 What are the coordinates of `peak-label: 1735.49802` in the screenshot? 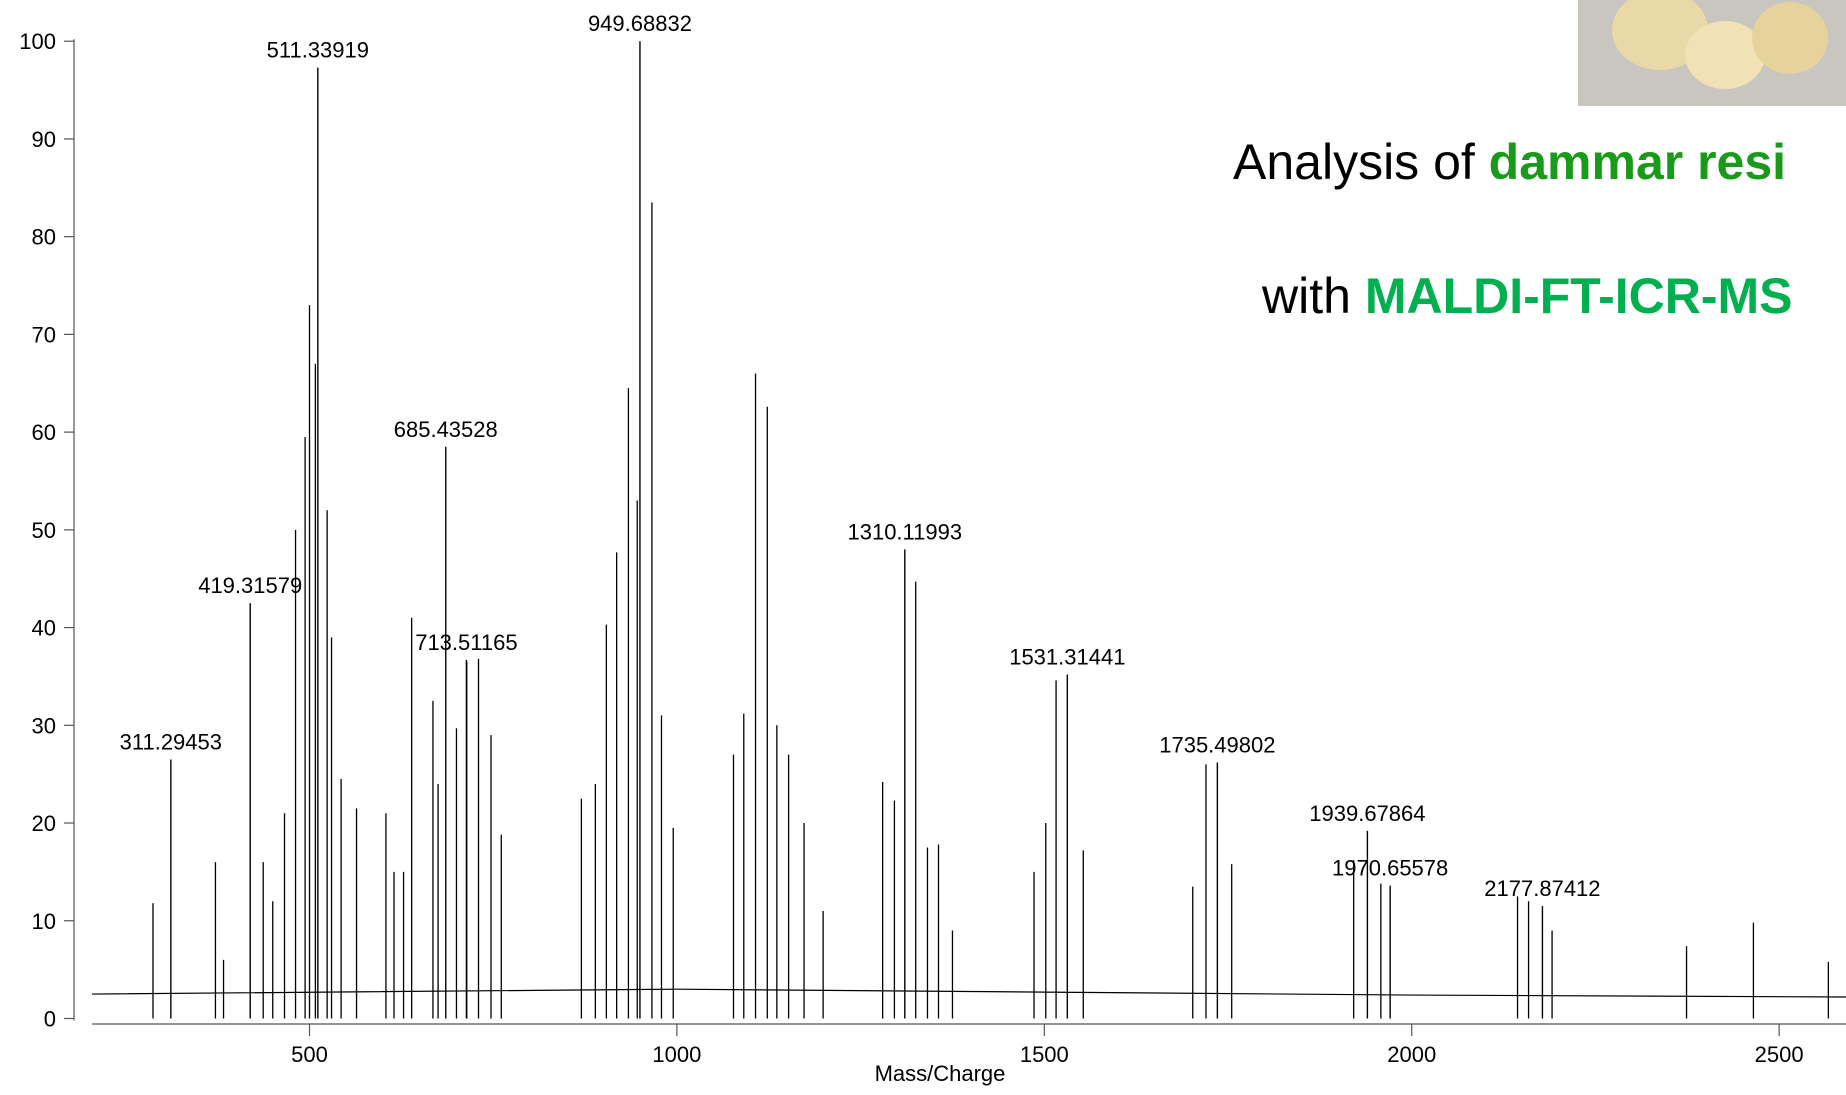 It's located at (1217, 744).